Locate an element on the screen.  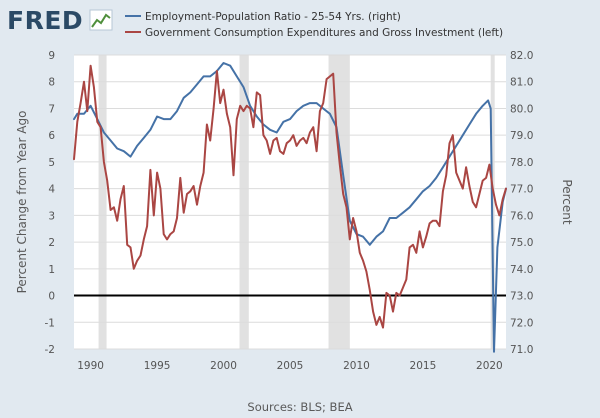
right-tick-label: 72.0 is located at coordinates (521, 323).